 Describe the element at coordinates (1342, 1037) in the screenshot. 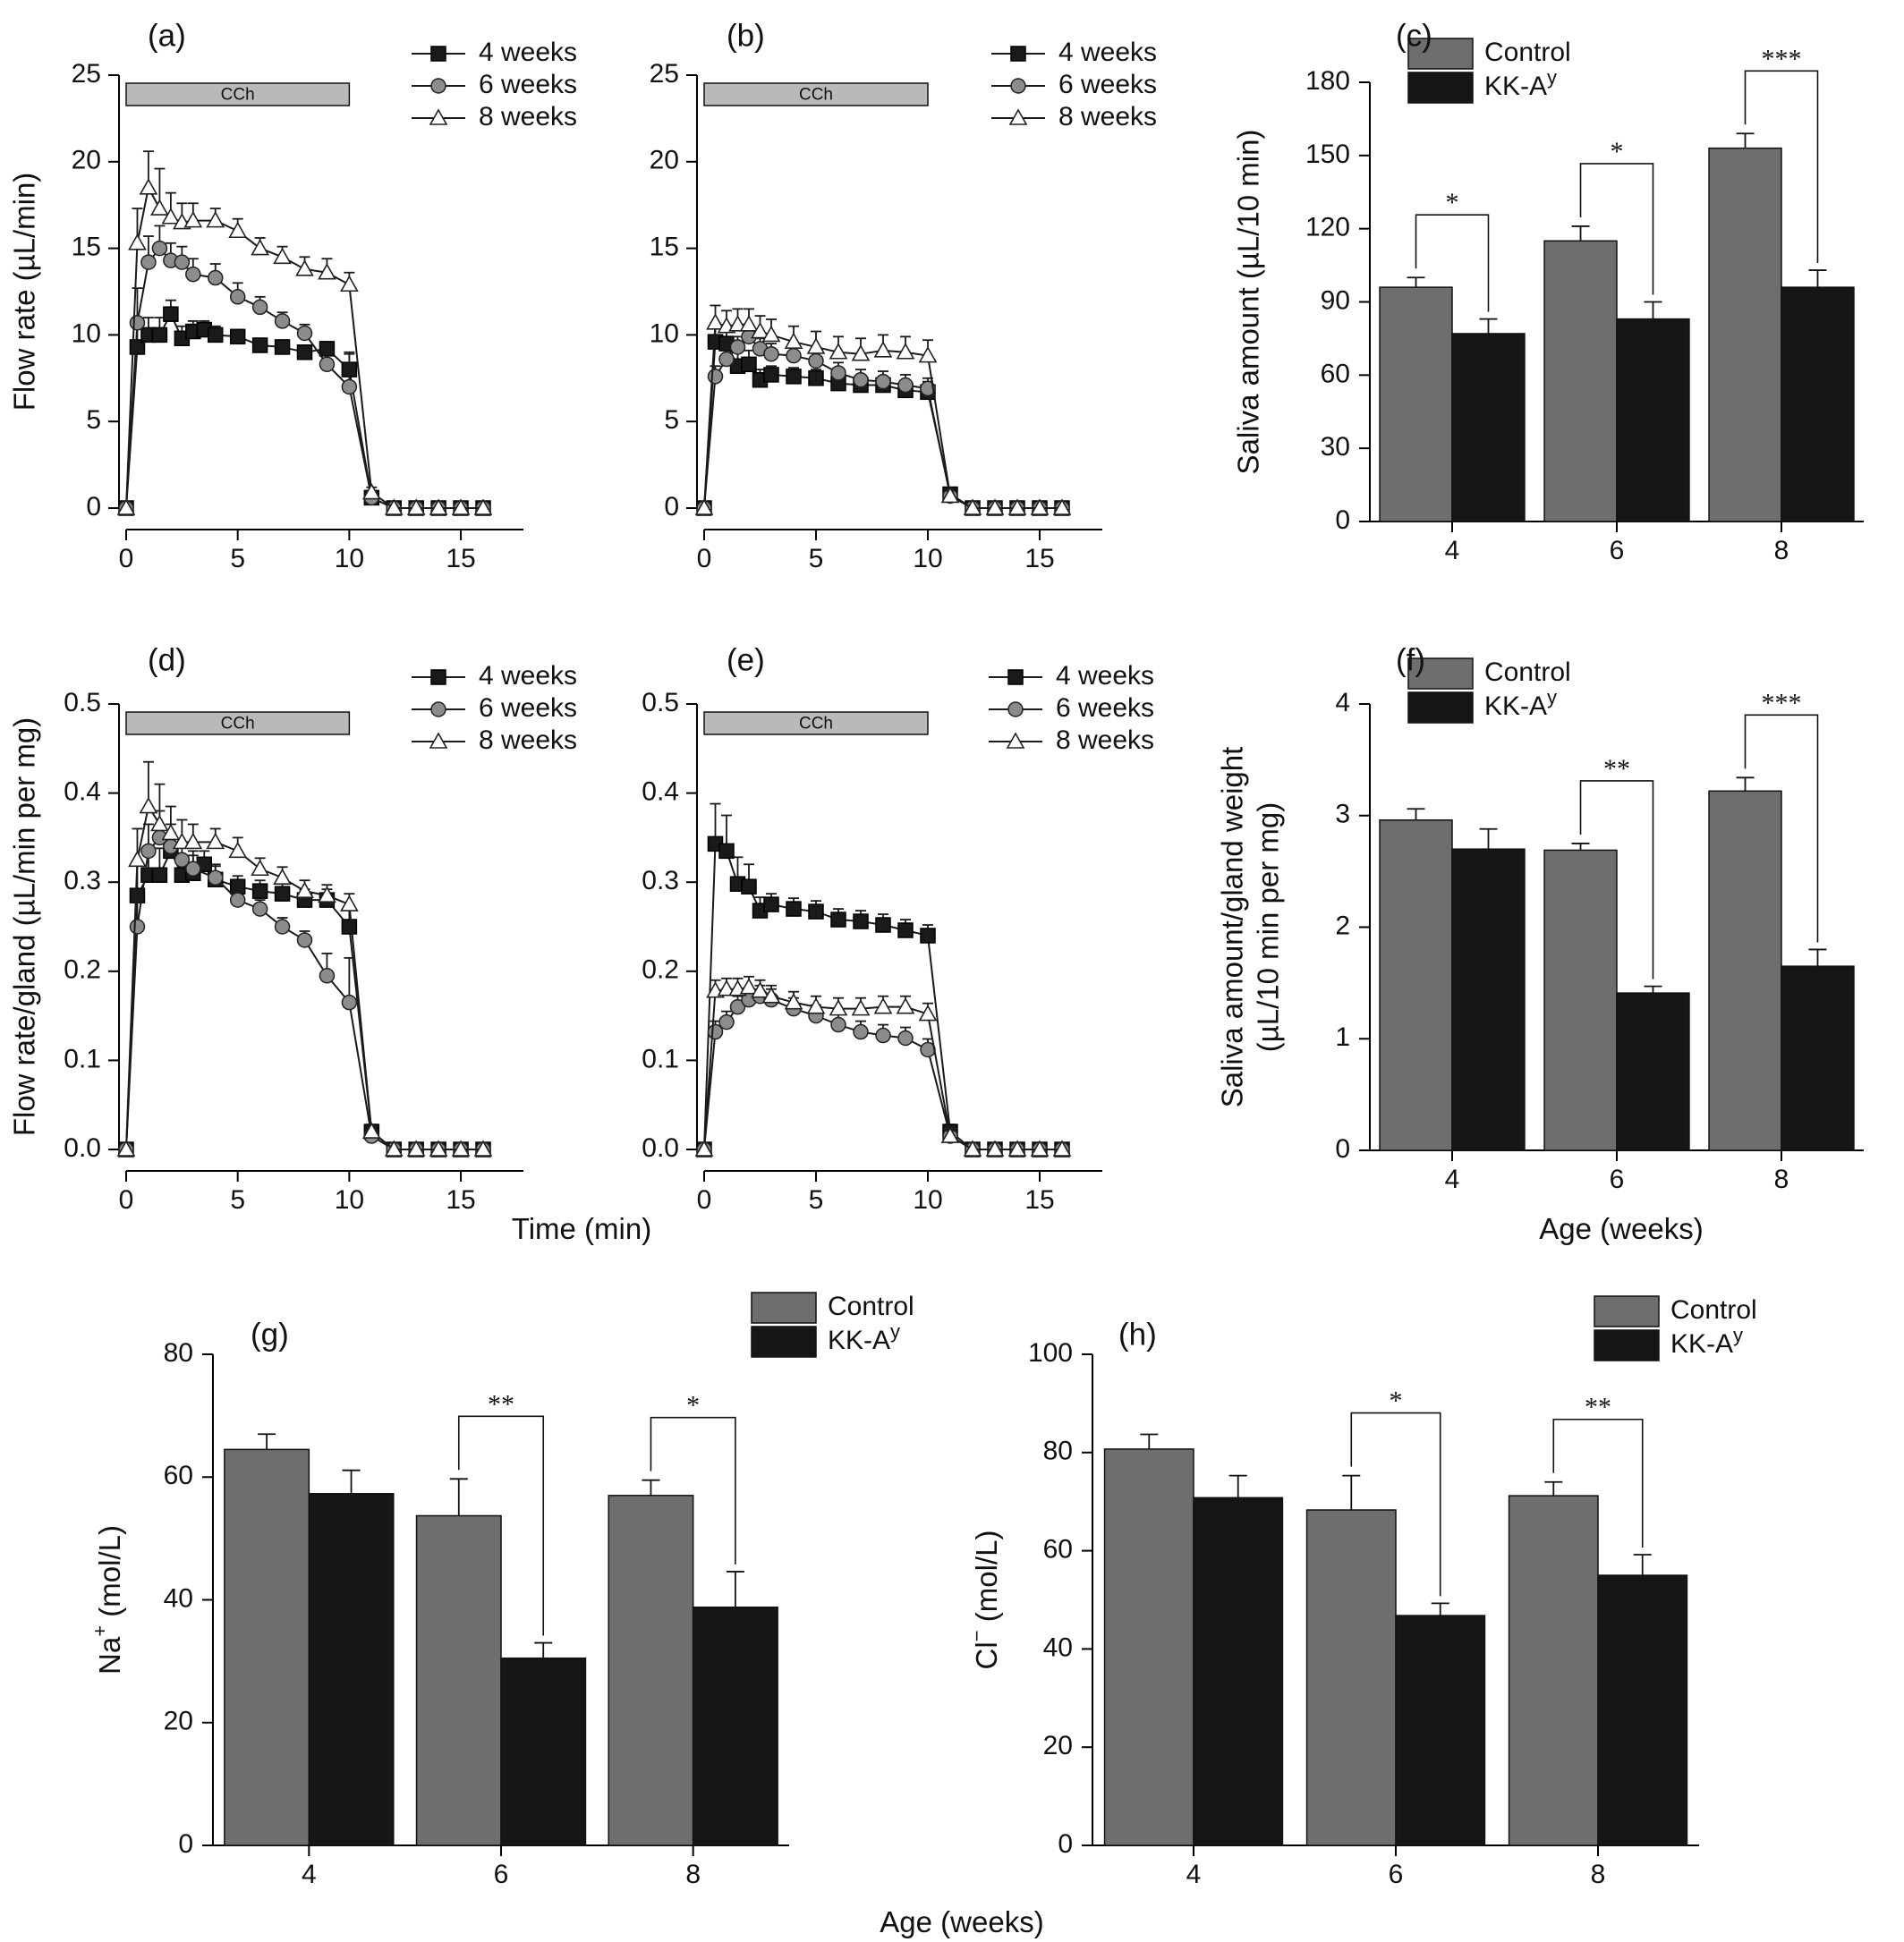

I see `y-tick-label: 1` at that location.